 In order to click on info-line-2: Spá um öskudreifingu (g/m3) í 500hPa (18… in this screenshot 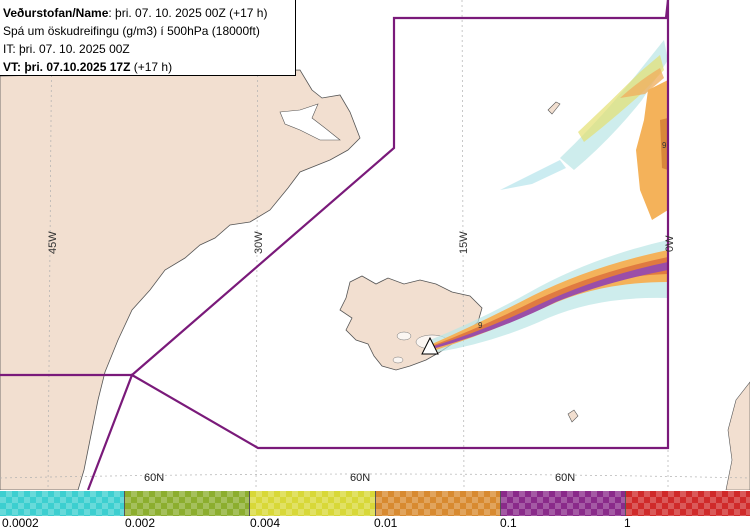, I will do `click(131, 31)`.